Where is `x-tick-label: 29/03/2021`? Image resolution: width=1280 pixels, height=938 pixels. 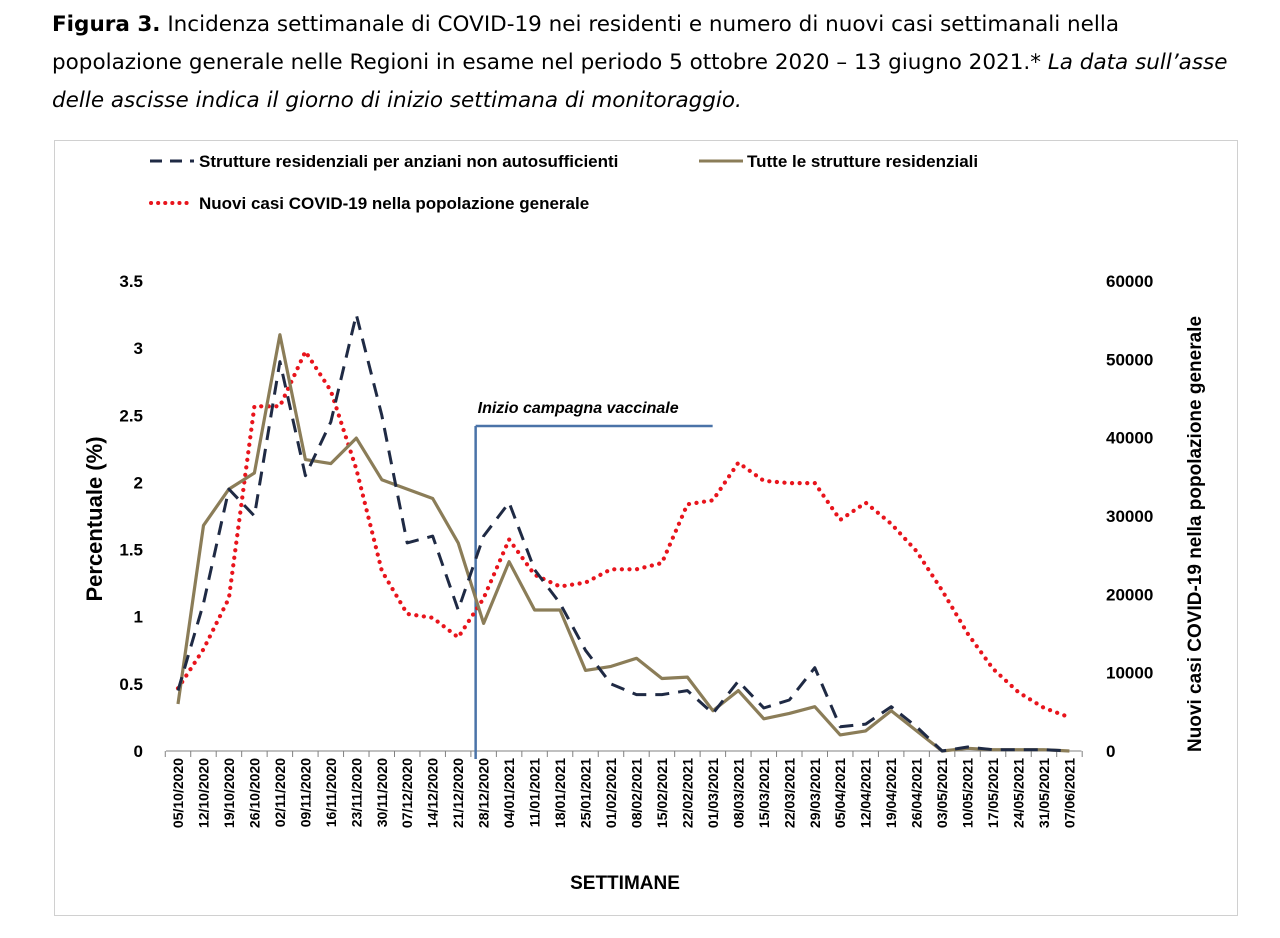 x-tick-label: 29/03/2021 is located at coordinates (815, 793).